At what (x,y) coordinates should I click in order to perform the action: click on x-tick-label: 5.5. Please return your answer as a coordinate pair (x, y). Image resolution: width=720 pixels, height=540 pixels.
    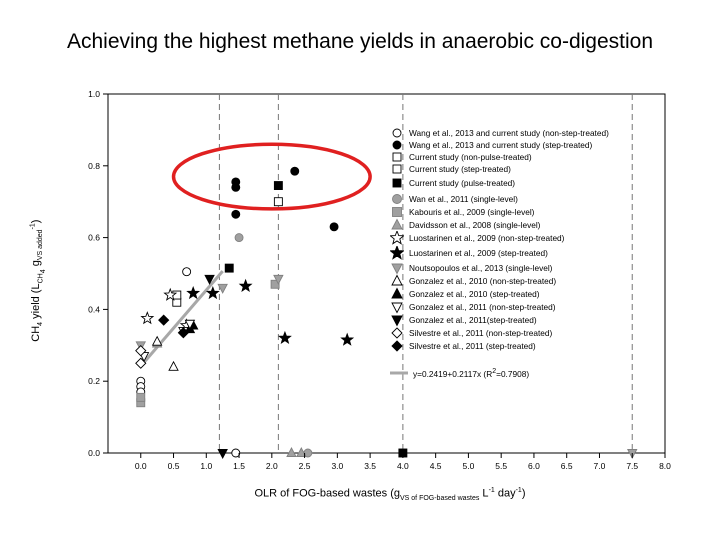
    Looking at the image, I should click on (501, 466).